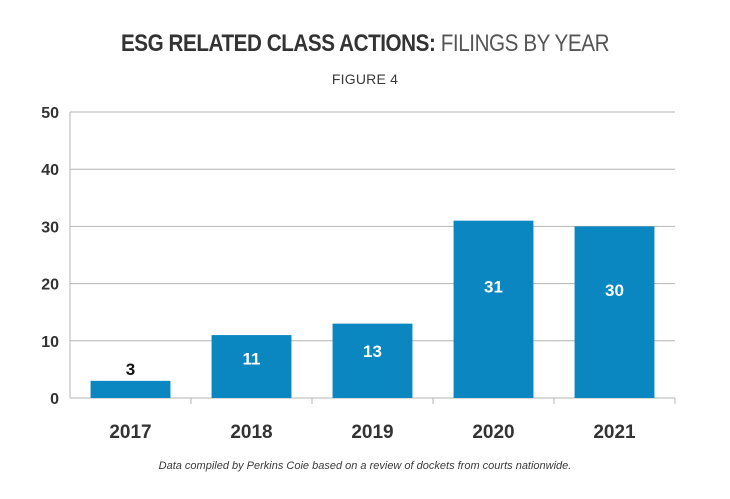  What do you see at coordinates (130, 389) in the screenshot?
I see `bar-2017` at bounding box center [130, 389].